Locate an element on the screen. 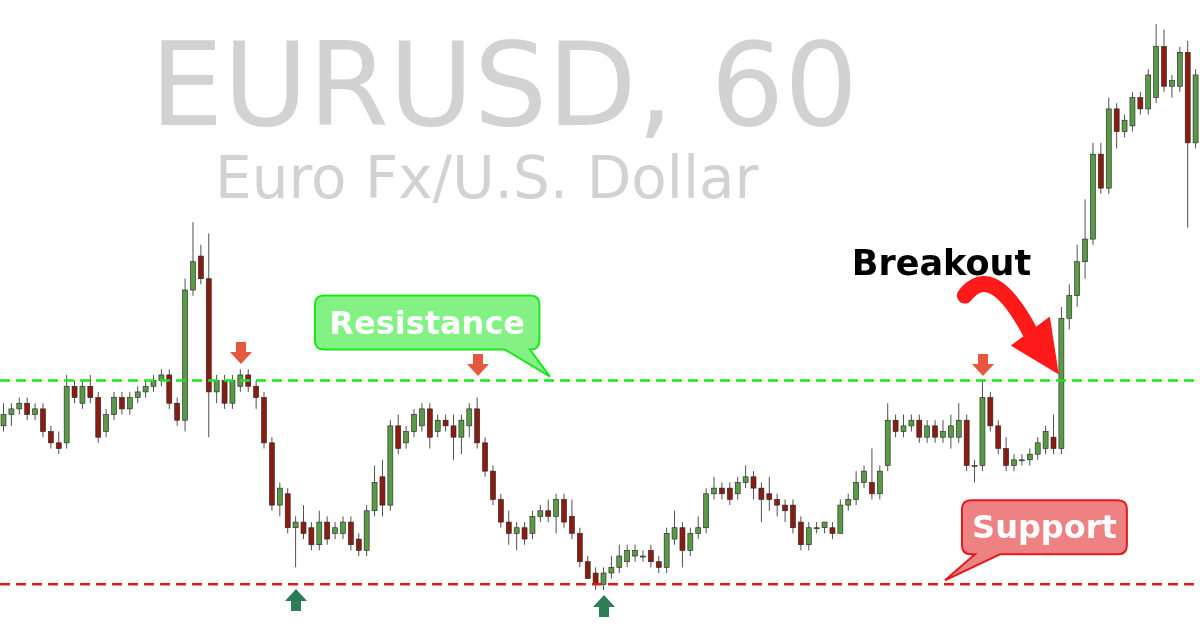 This screenshot has width=1200, height=628. annotation: Breakout is located at coordinates (941, 262).